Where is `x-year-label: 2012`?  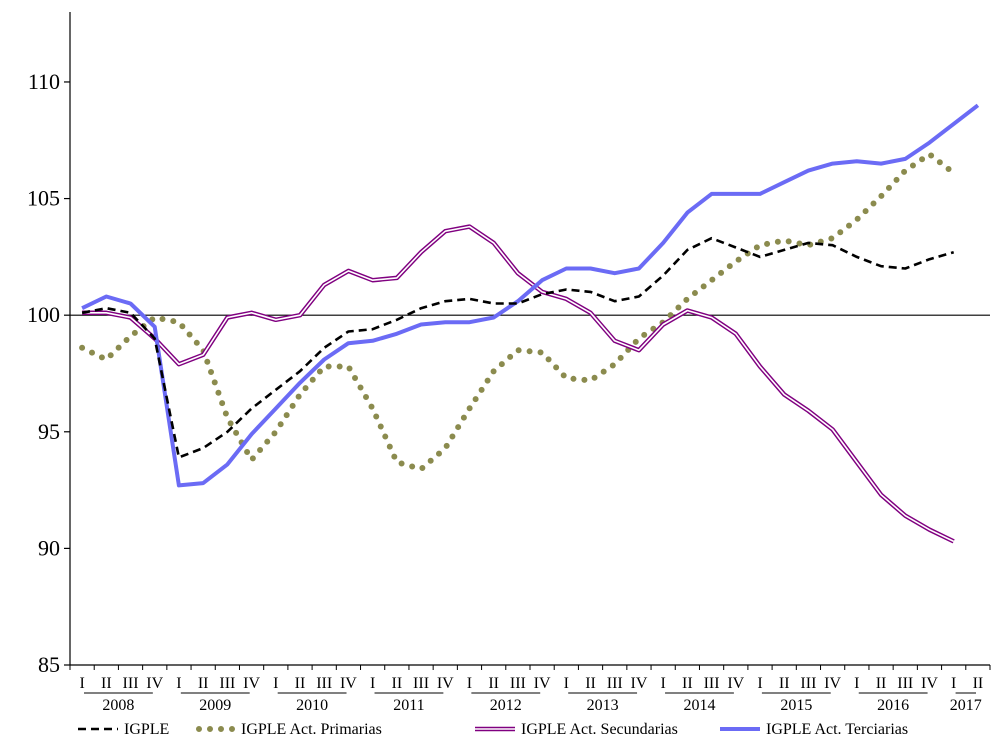
x-year-label: 2012 is located at coordinates (506, 705).